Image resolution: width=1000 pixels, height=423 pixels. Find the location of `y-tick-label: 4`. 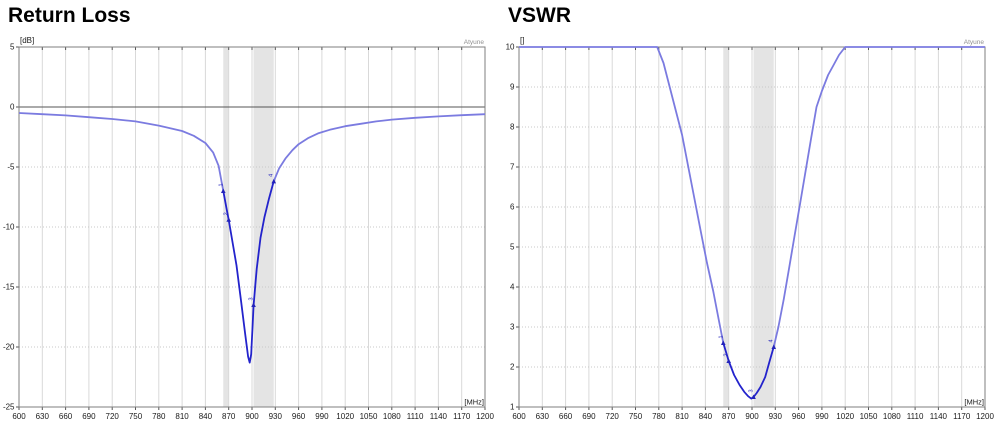

y-tick-label: 4 is located at coordinates (512, 287).